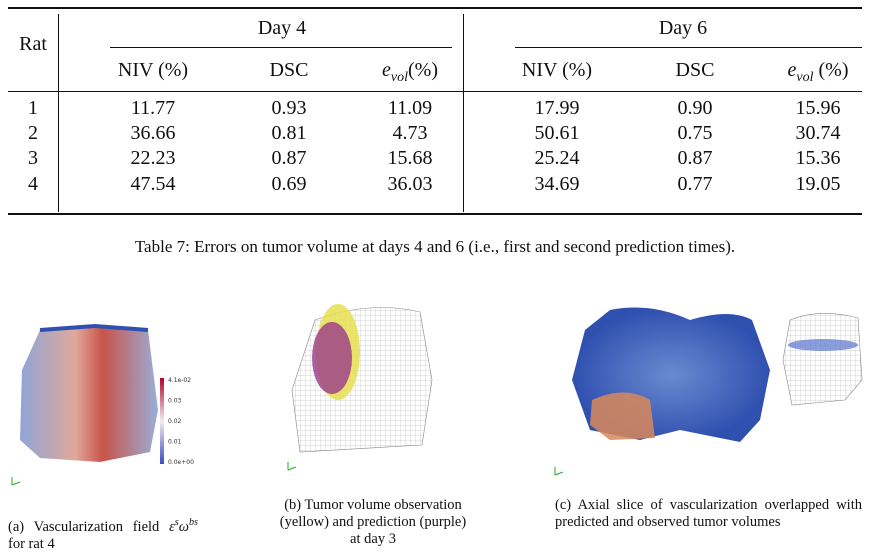 This screenshot has height=557, width=870. What do you see at coordinates (33, 184) in the screenshot?
I see `table-cell: 4` at bounding box center [33, 184].